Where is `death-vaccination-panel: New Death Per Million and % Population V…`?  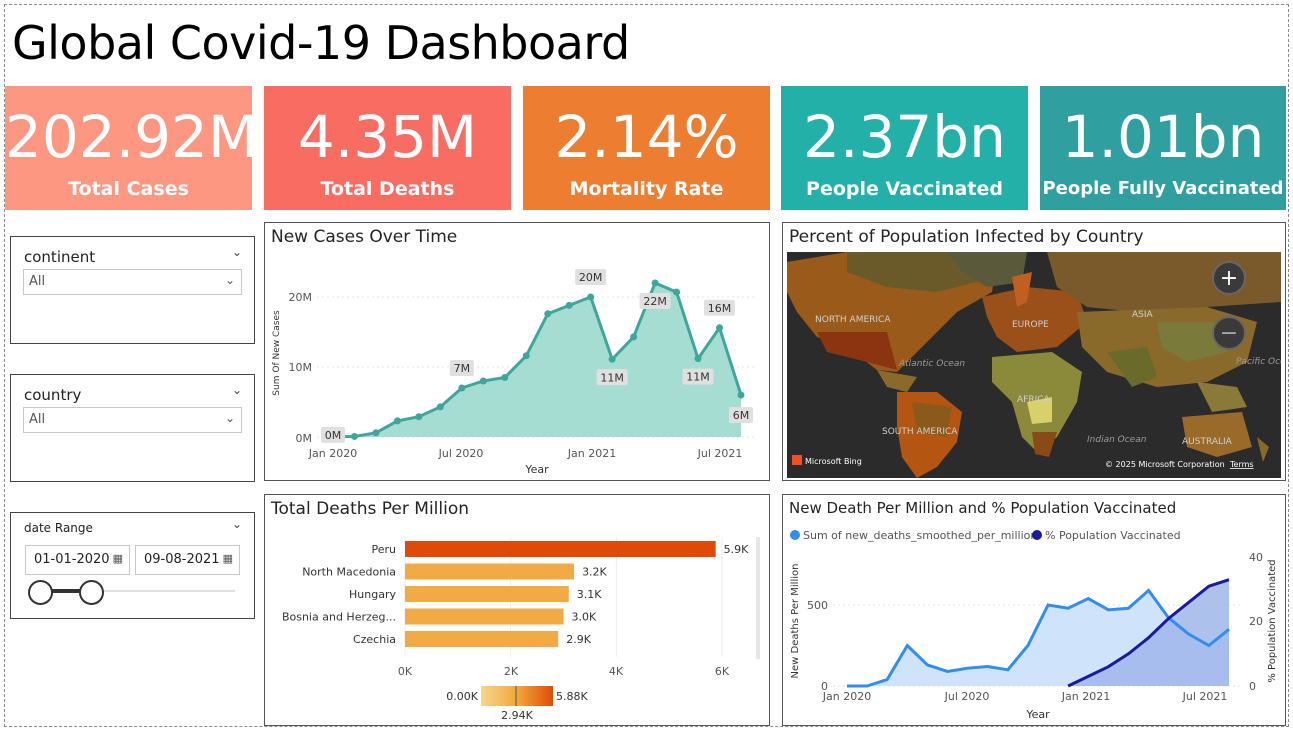
death-vaccination-panel: New Death Per Million and % Population V… is located at coordinates (1034, 610).